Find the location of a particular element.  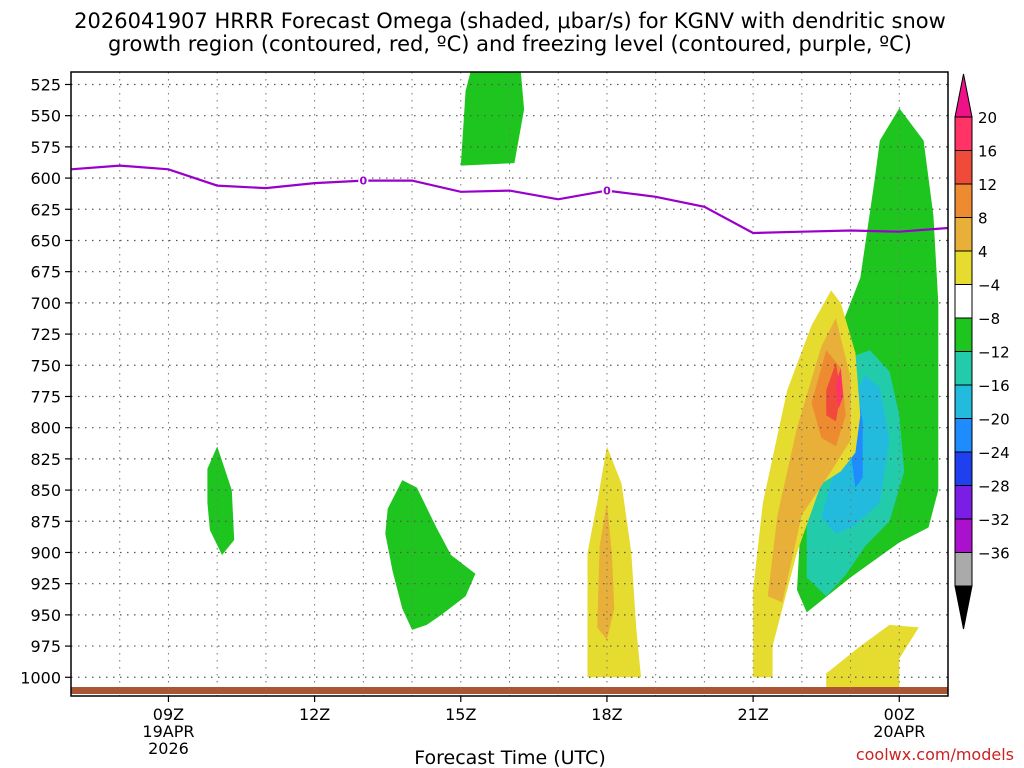

y-tick-label: 625 is located at coordinates (45, 209).